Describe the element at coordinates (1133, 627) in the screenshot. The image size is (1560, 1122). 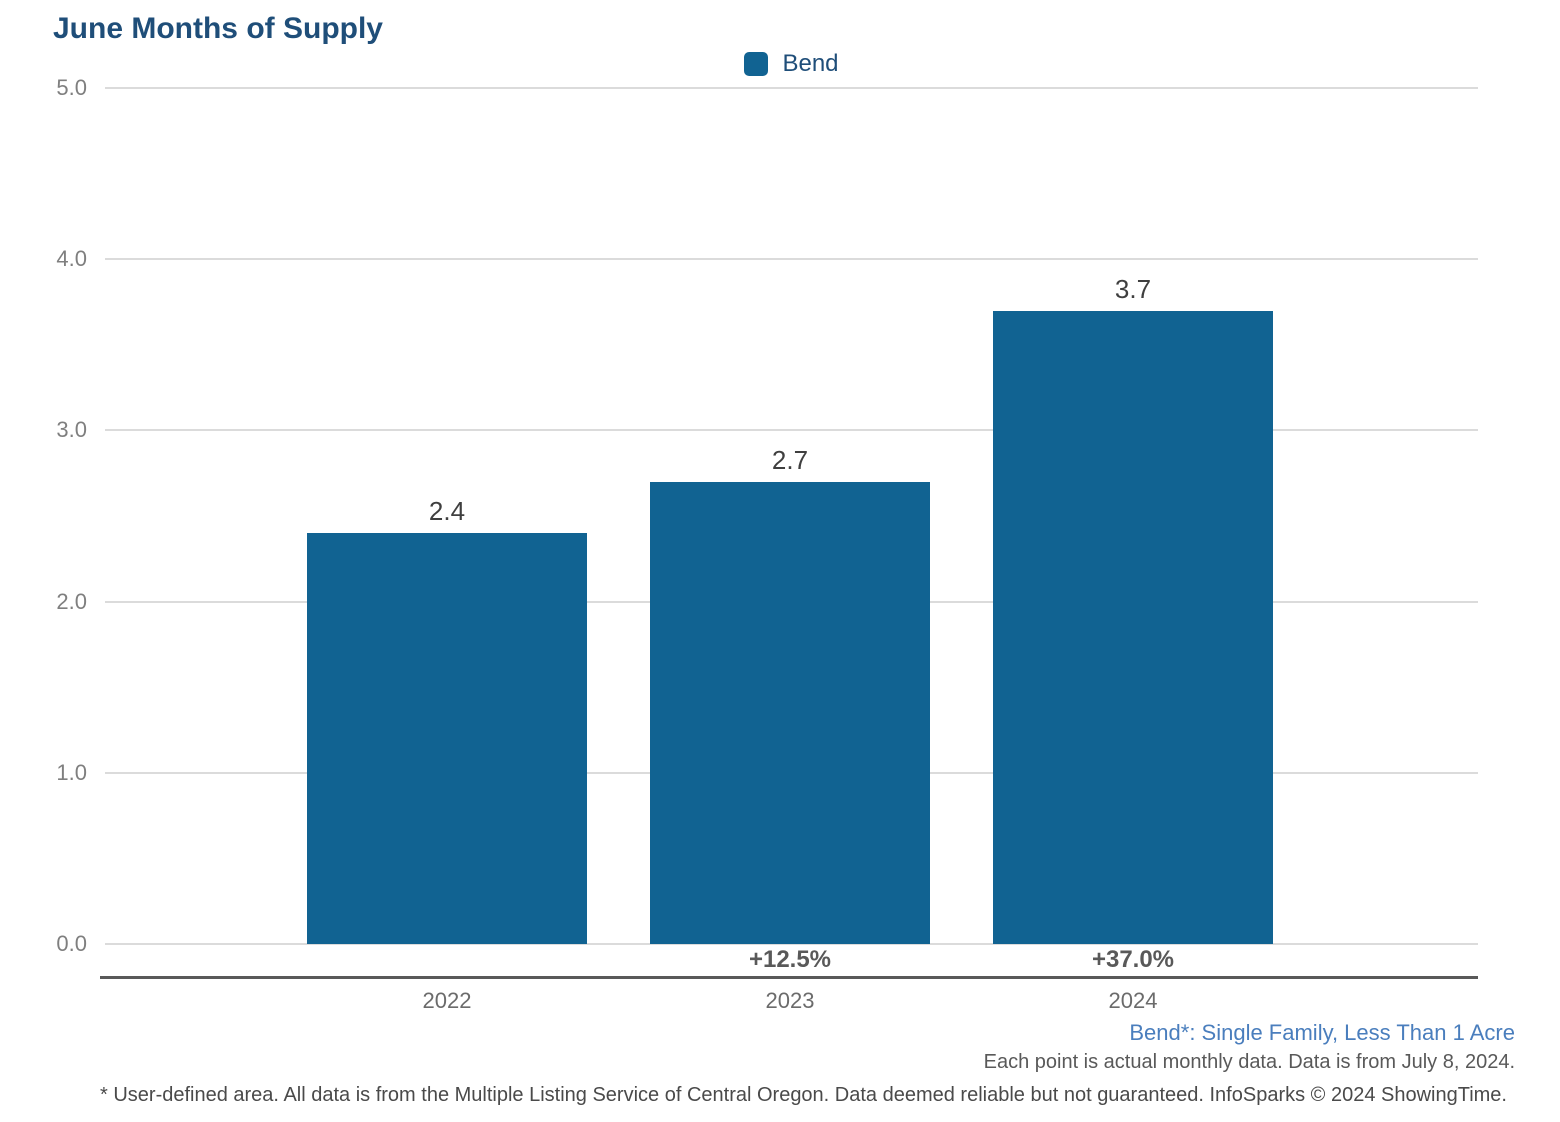
I see `bar-2024` at that location.